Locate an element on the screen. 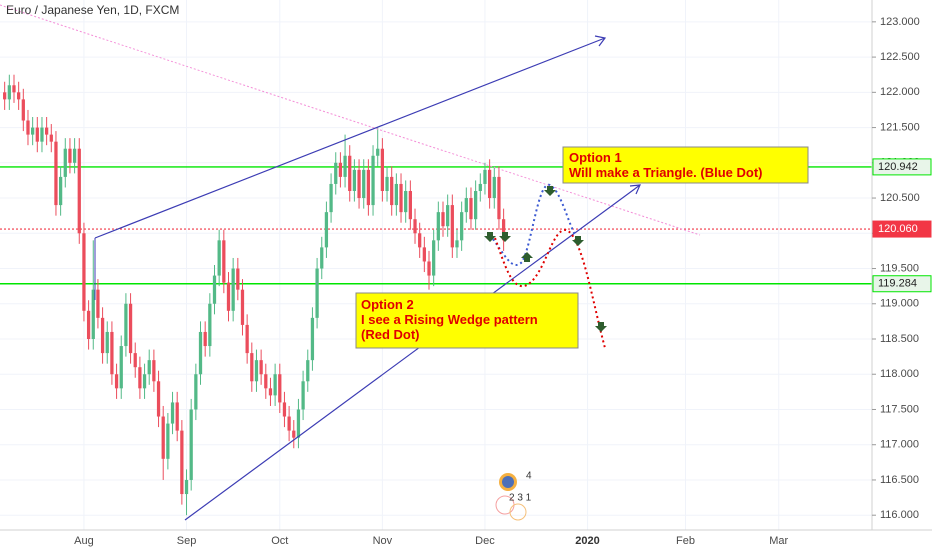  level-label: 119.284 is located at coordinates (897, 284).